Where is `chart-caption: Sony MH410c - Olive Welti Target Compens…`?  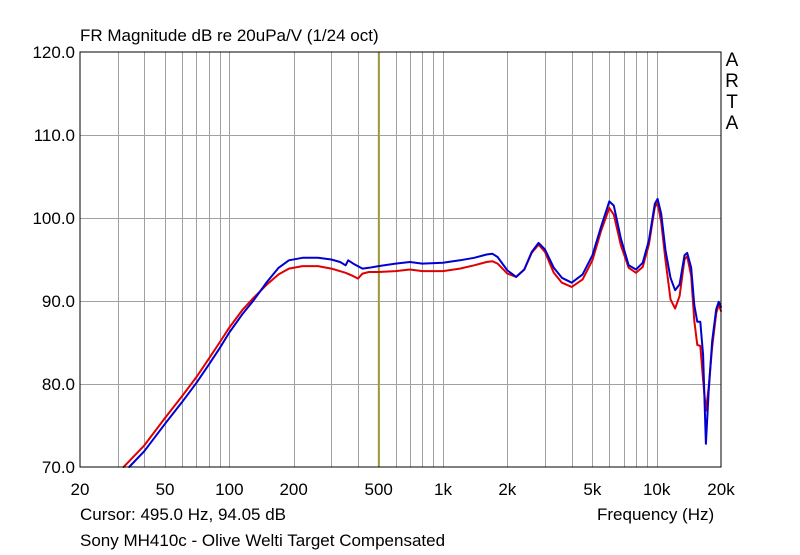
chart-caption: Sony MH410c - Olive Welti Target Compens… is located at coordinates (263, 540).